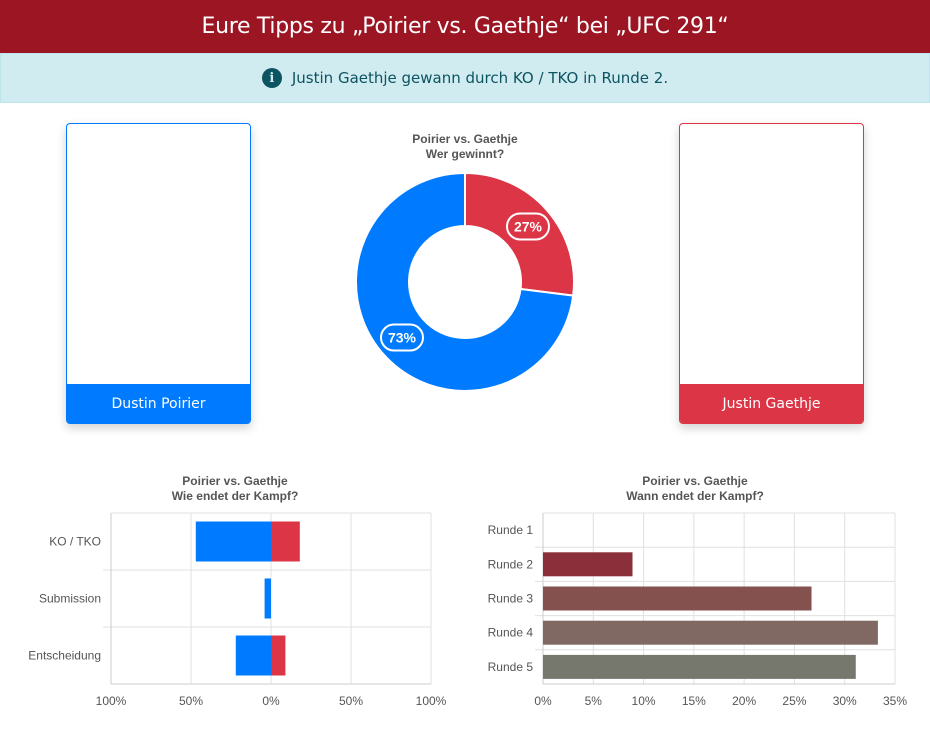 The width and height of the screenshot is (930, 735). I want to click on donut-label-1: 73%, so click(402, 338).